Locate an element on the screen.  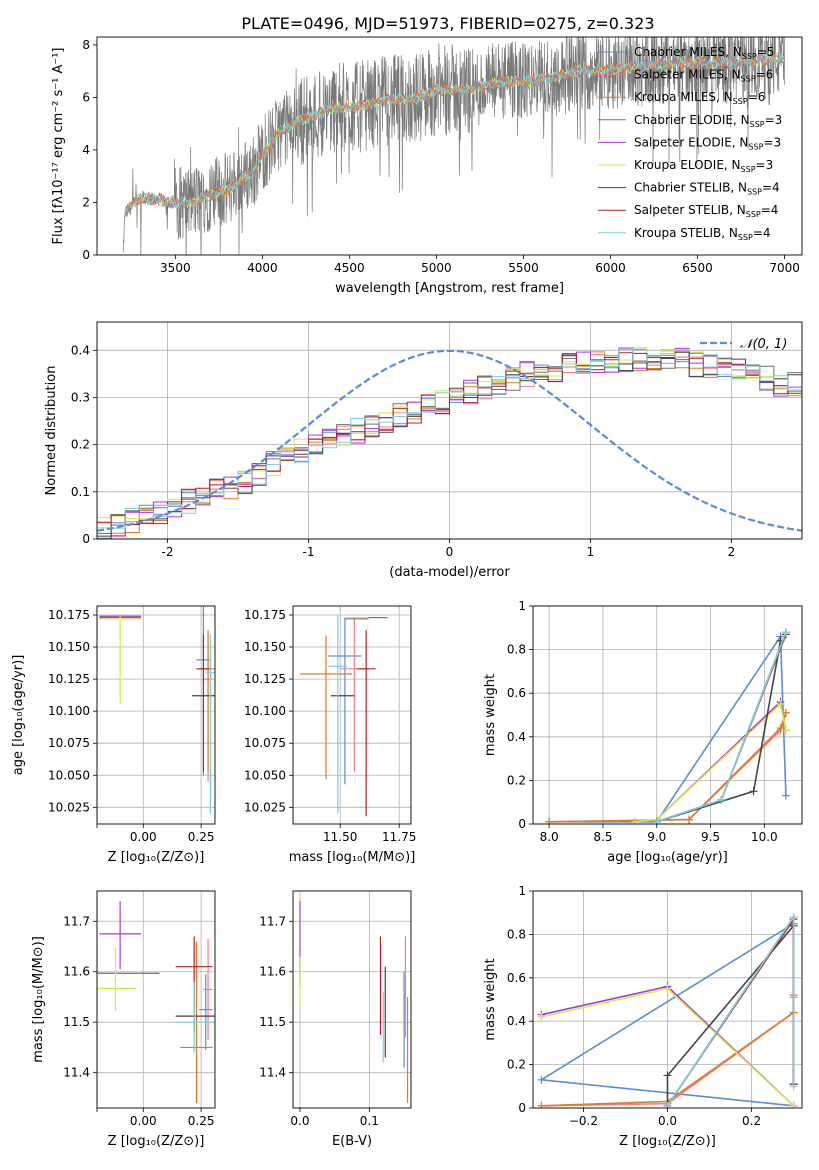
x-tick-label: 8.0 is located at coordinates (549, 837).